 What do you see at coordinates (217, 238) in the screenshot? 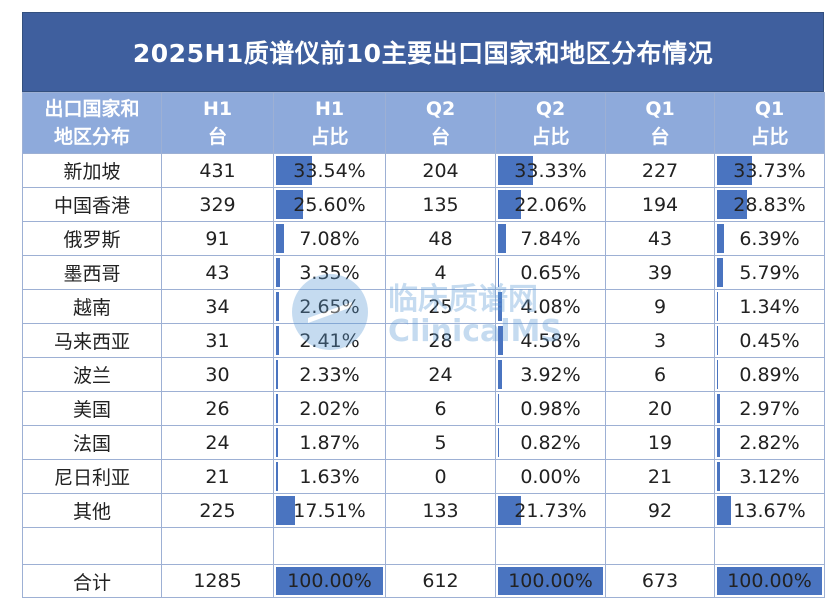
I see `h1-units-cell: 91` at bounding box center [217, 238].